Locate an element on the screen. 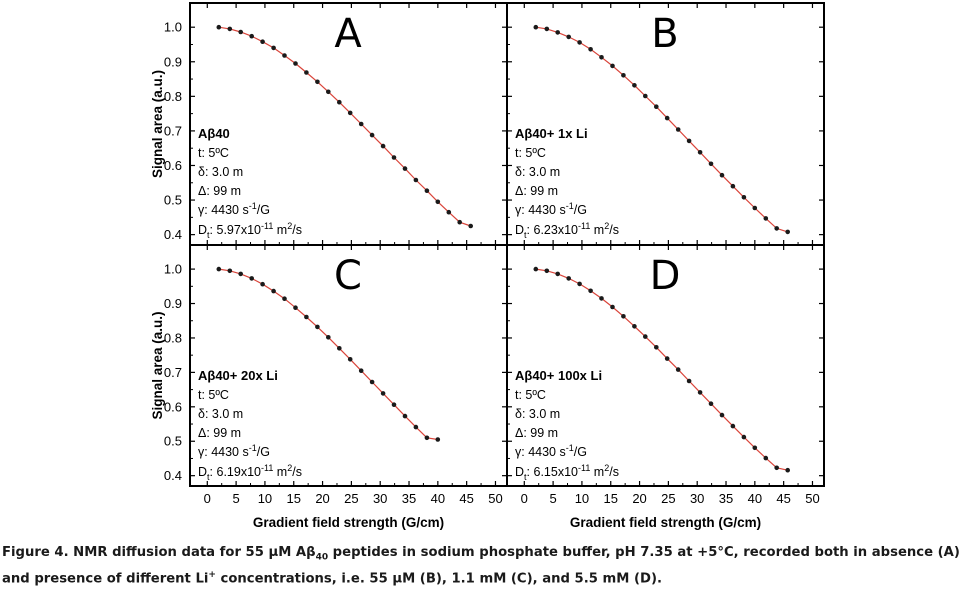  fit-line is located at coordinates (344, 126).